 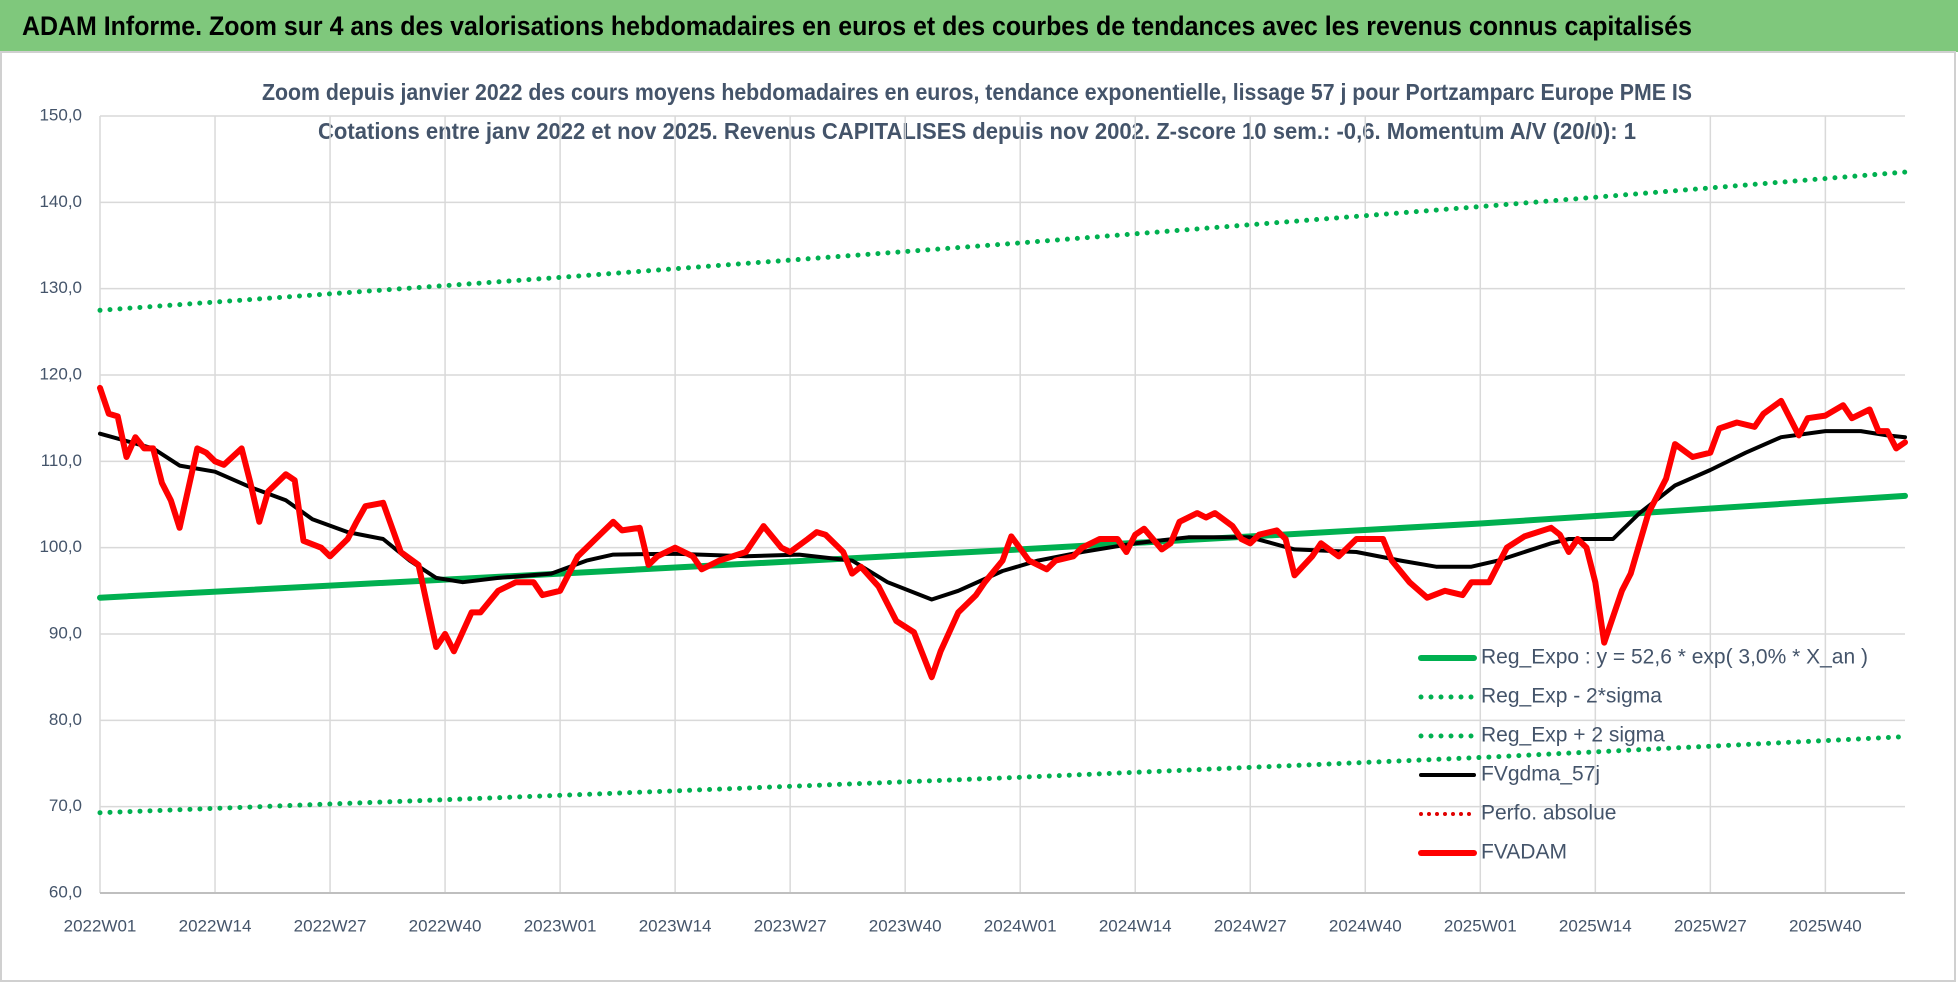 I want to click on legend-label: FVgdma_57j, so click(x=1540, y=774).